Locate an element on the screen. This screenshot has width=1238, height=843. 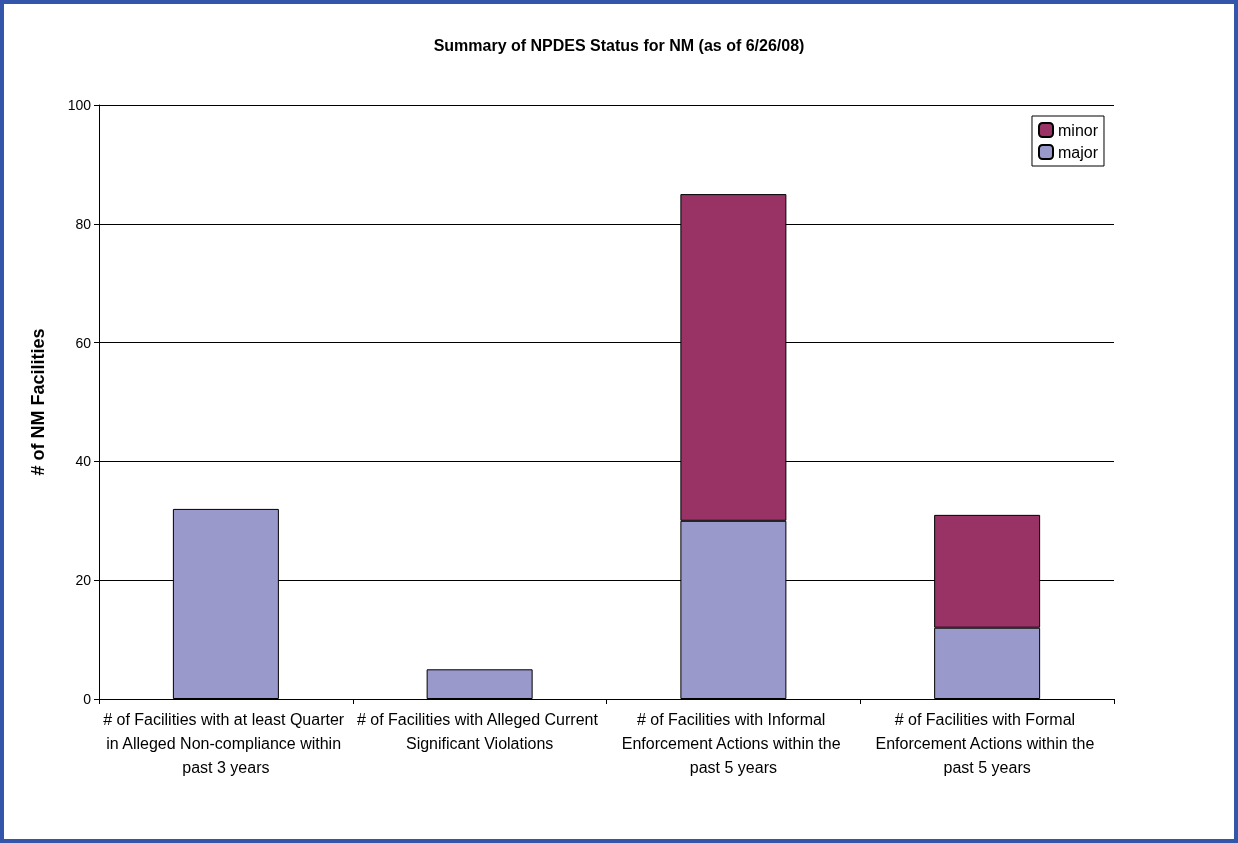
legend-label: minor is located at coordinates (1078, 130).